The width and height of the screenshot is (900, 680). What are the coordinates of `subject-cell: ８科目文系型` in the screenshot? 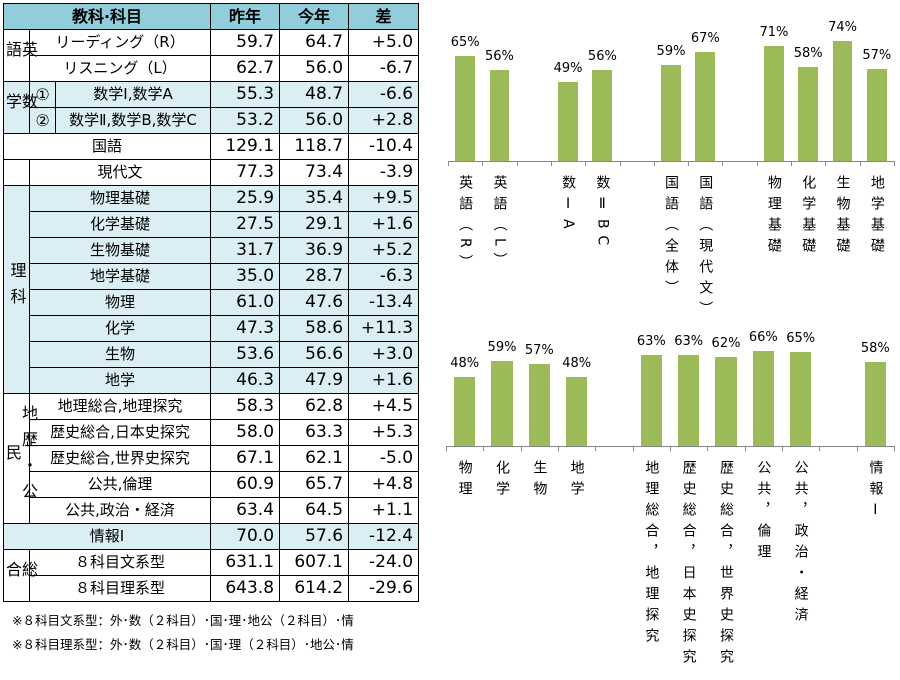 It's located at (120, 562).